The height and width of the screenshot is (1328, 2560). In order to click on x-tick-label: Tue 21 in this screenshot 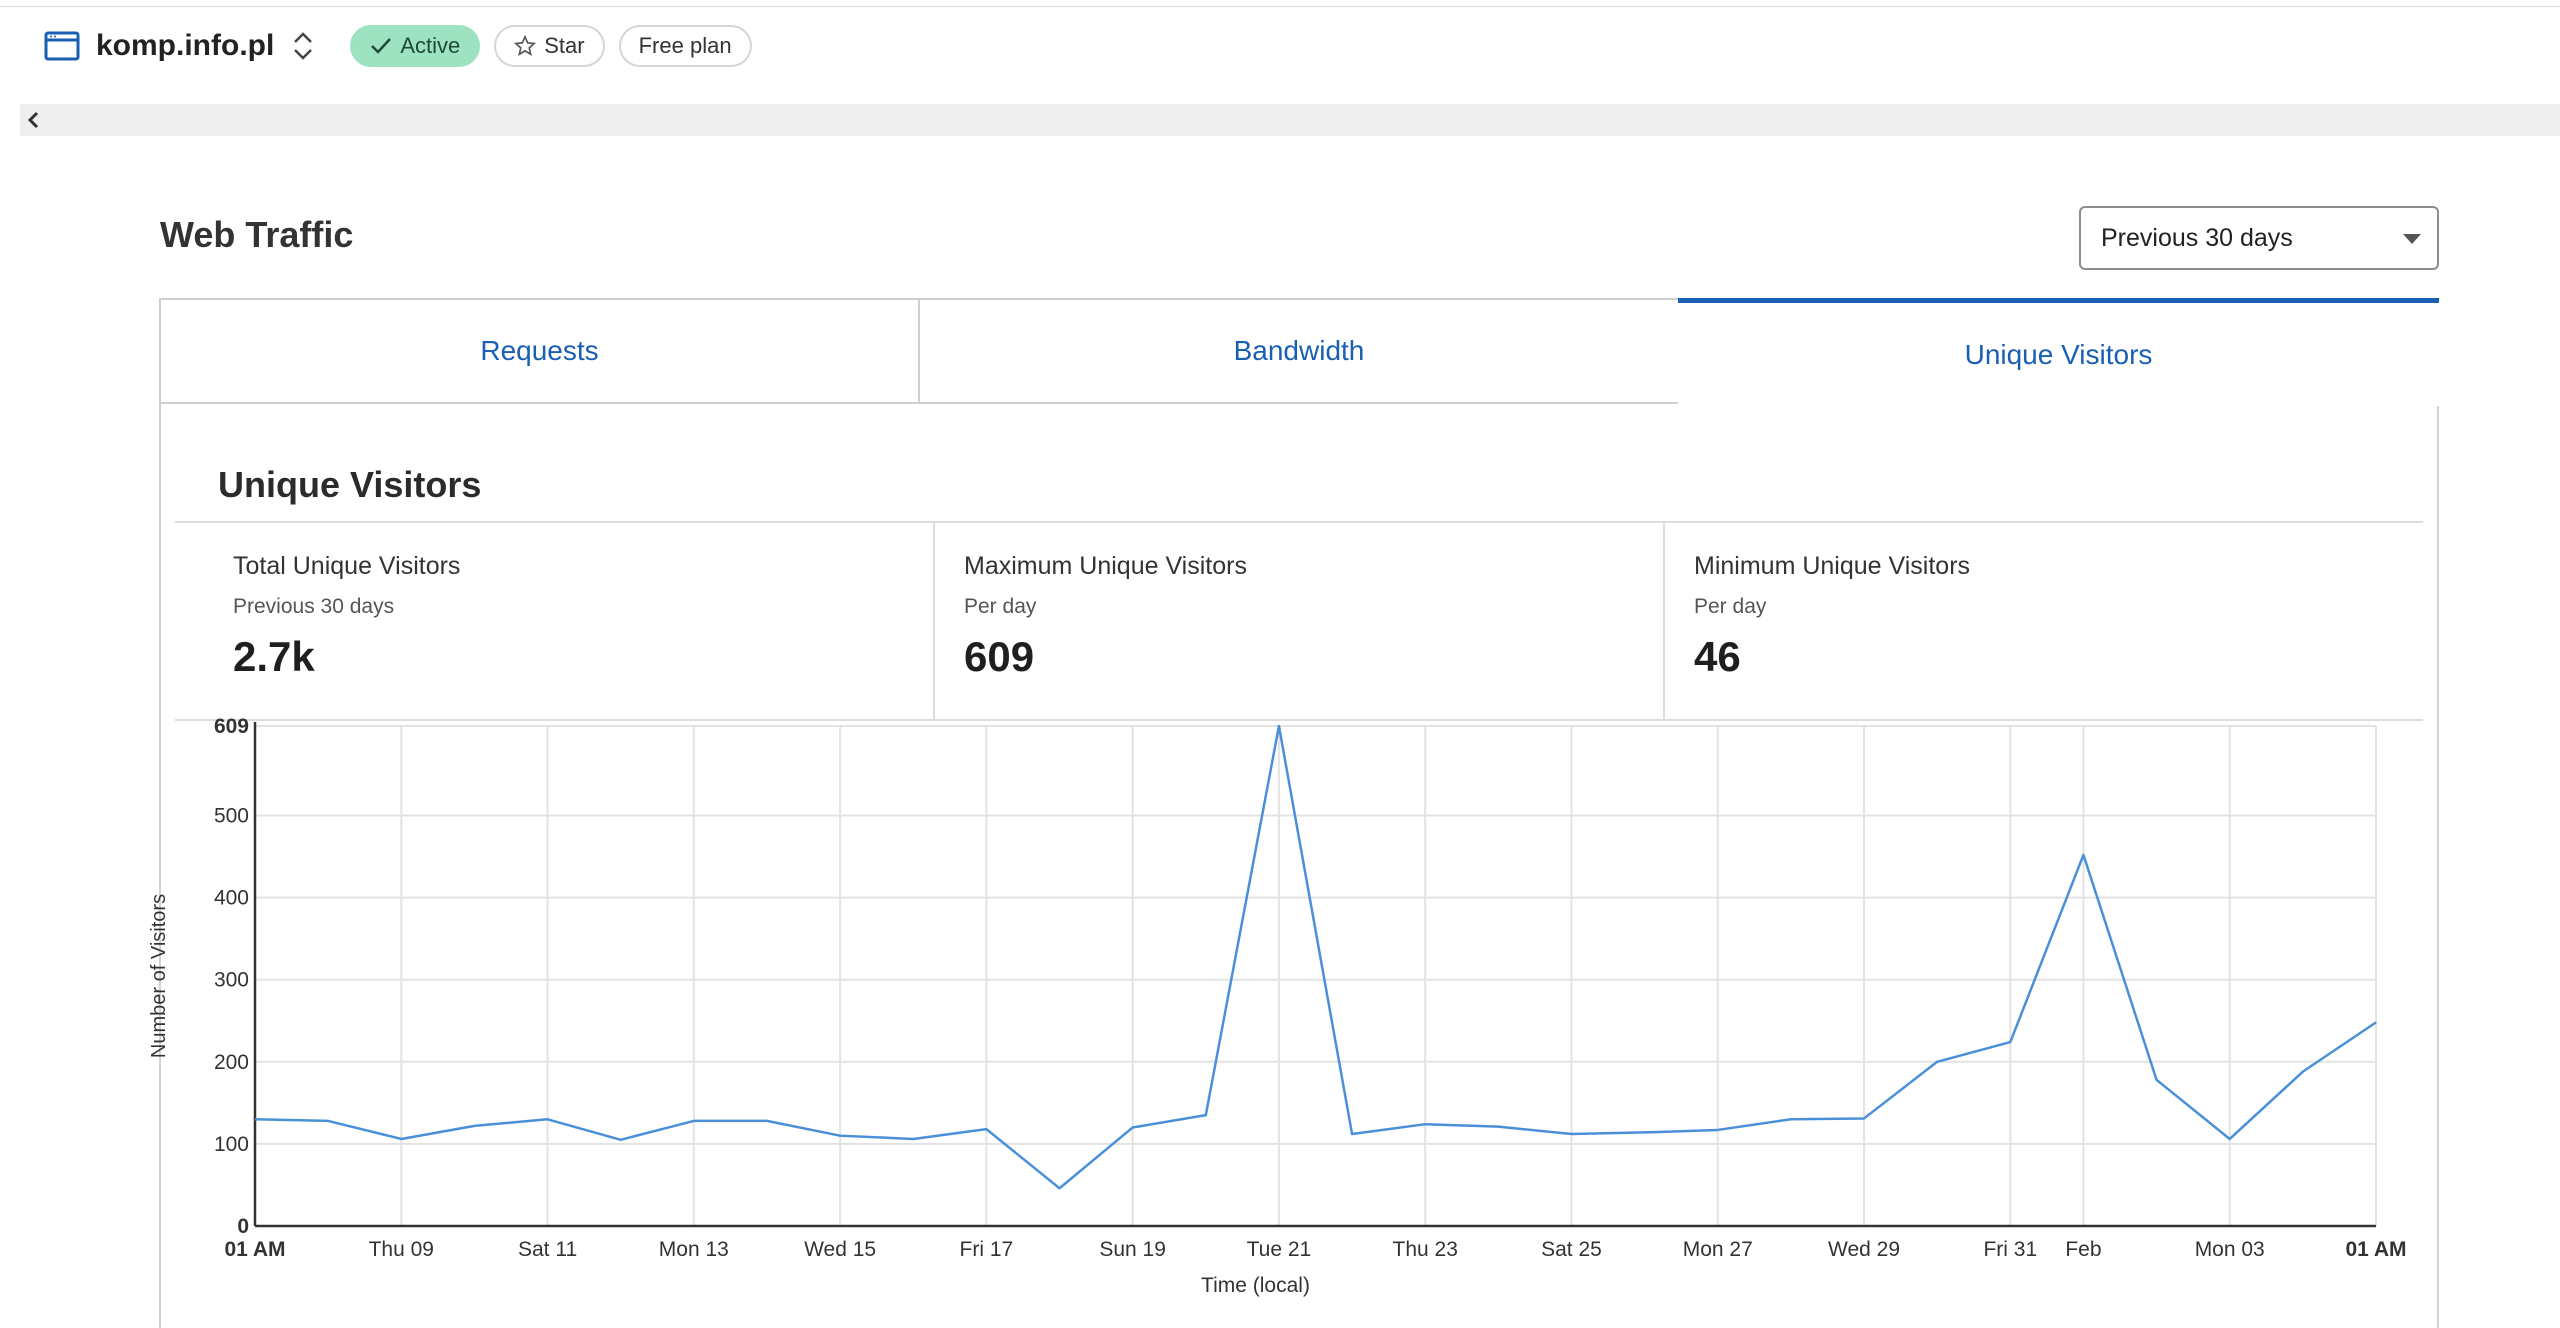, I will do `click(1279, 1249)`.